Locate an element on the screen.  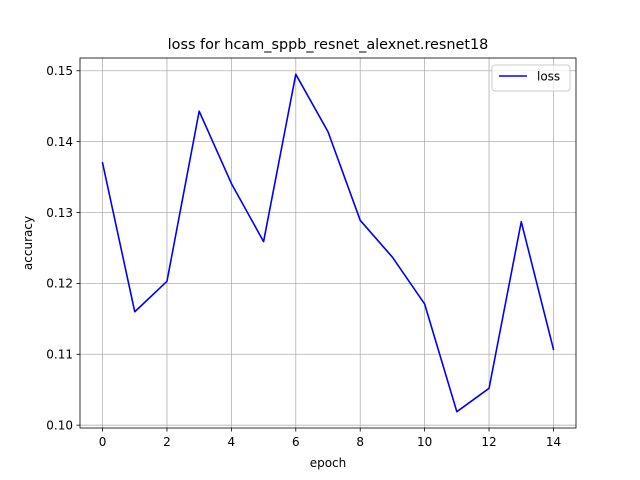
legend: loss is located at coordinates (531, 78).